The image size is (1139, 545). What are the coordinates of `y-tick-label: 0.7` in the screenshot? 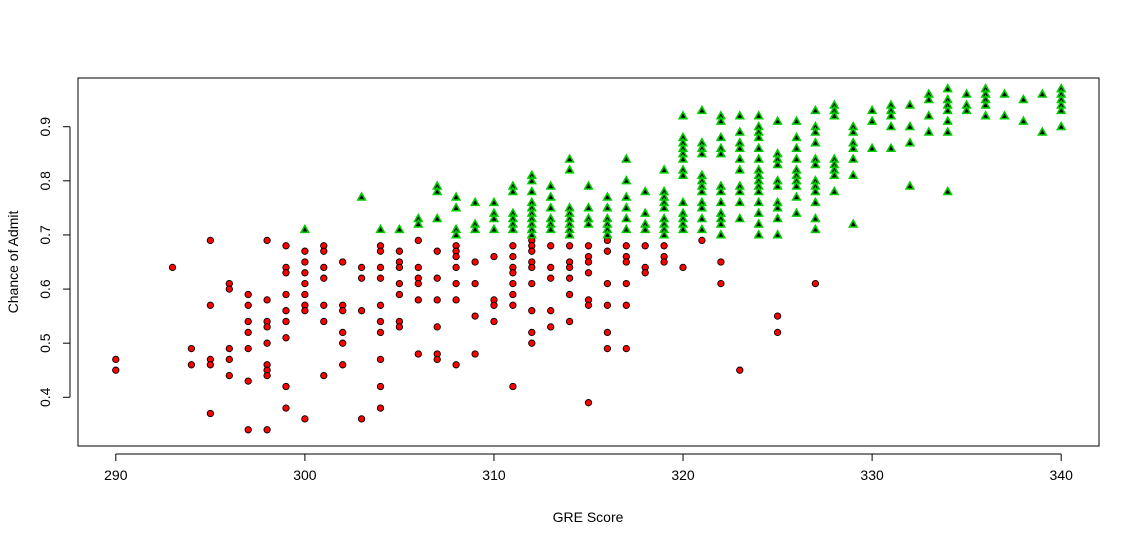 It's located at (45, 235).